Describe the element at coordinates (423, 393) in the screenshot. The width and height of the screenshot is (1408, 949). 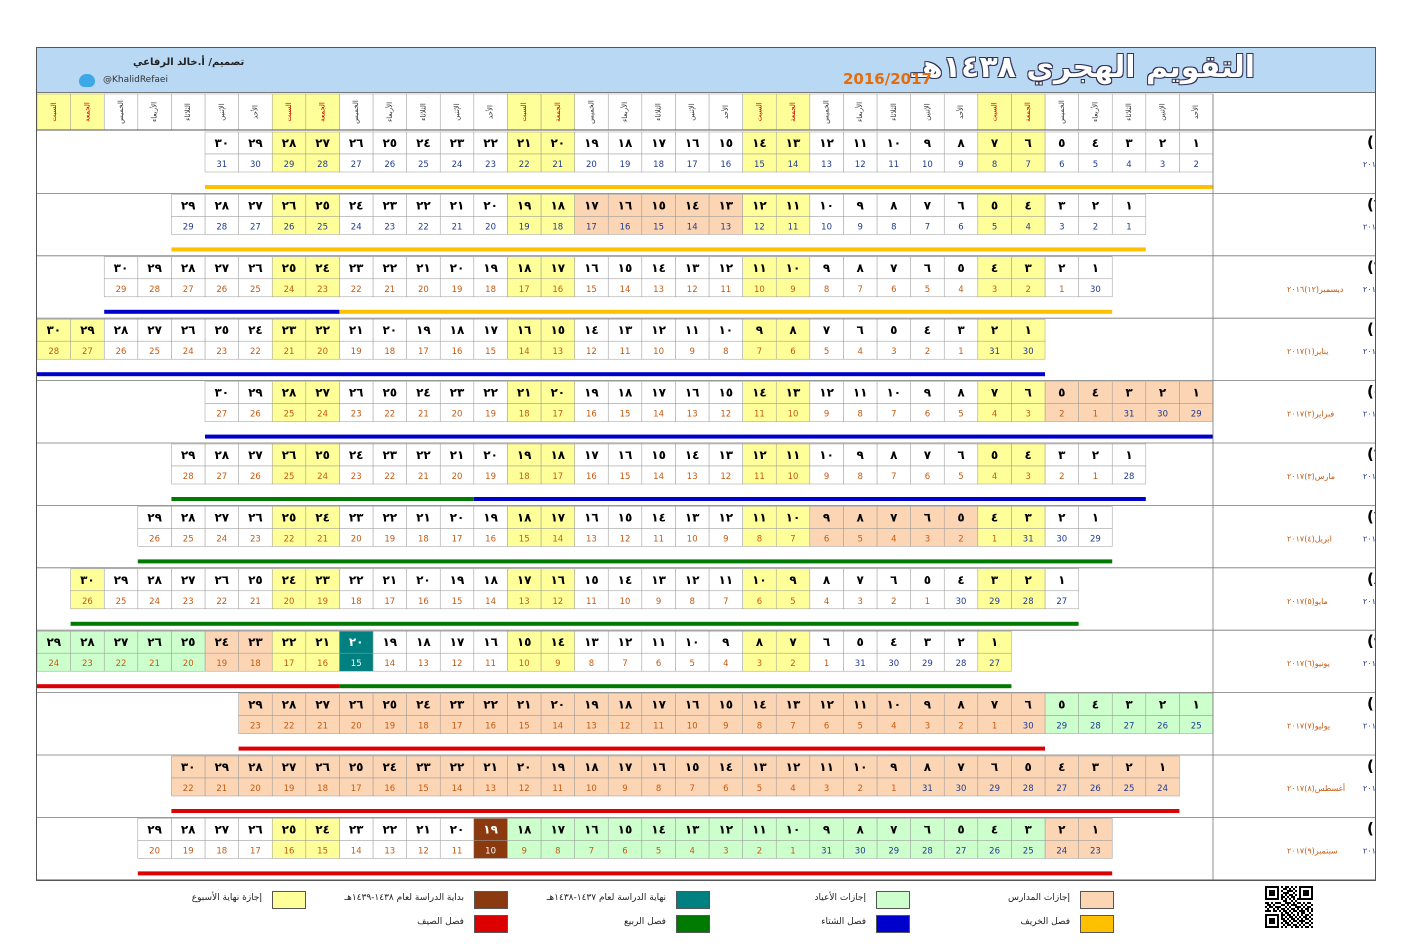
I see `hijri-day: ٢٤` at that location.